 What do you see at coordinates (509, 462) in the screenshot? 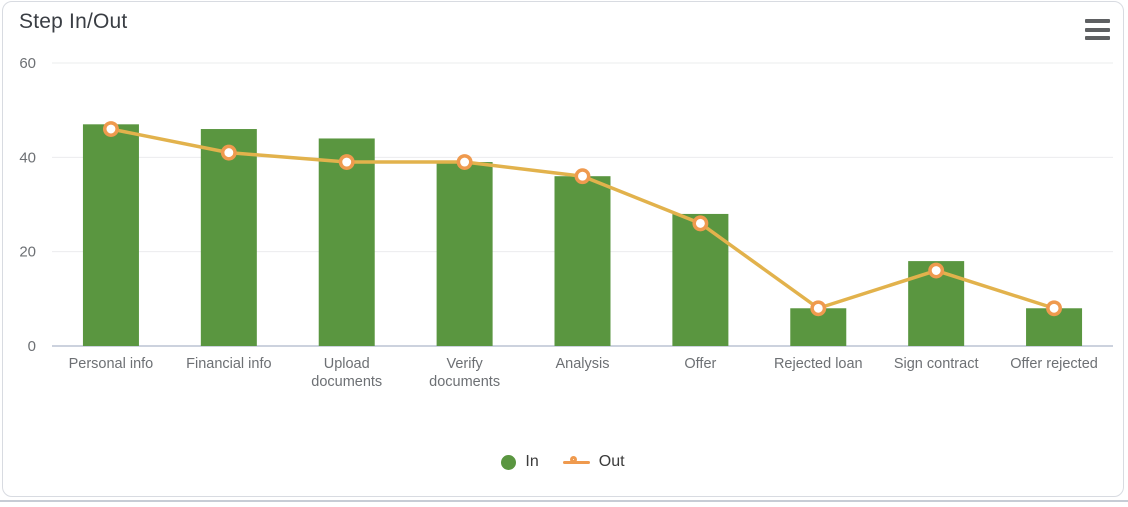
I see `in-series-dot-icon` at bounding box center [509, 462].